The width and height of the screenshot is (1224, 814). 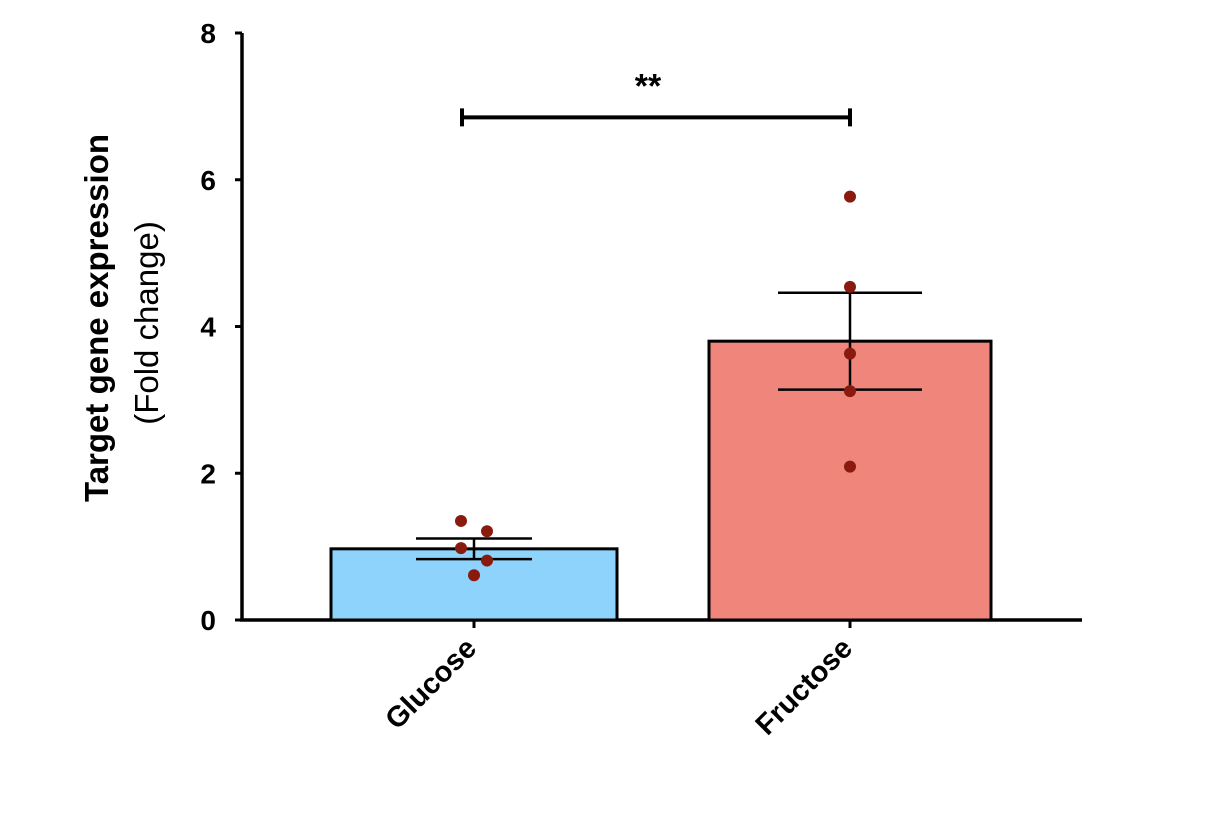 What do you see at coordinates (208, 33) in the screenshot?
I see `y-tick-label: 8` at bounding box center [208, 33].